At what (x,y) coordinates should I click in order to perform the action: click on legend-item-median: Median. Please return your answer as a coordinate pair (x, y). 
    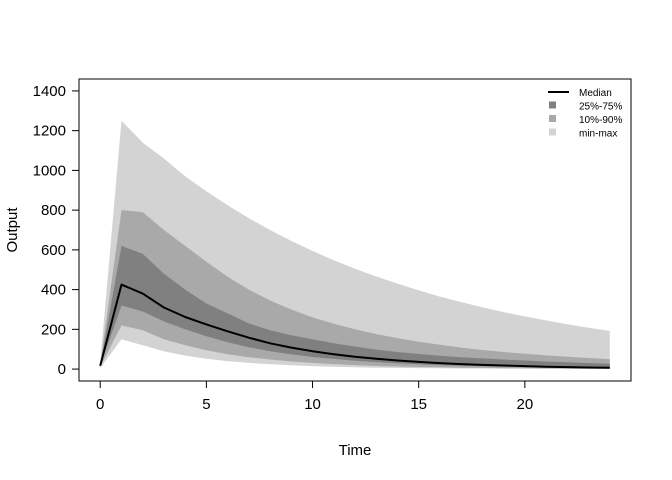
    Looking at the image, I should click on (580, 93).